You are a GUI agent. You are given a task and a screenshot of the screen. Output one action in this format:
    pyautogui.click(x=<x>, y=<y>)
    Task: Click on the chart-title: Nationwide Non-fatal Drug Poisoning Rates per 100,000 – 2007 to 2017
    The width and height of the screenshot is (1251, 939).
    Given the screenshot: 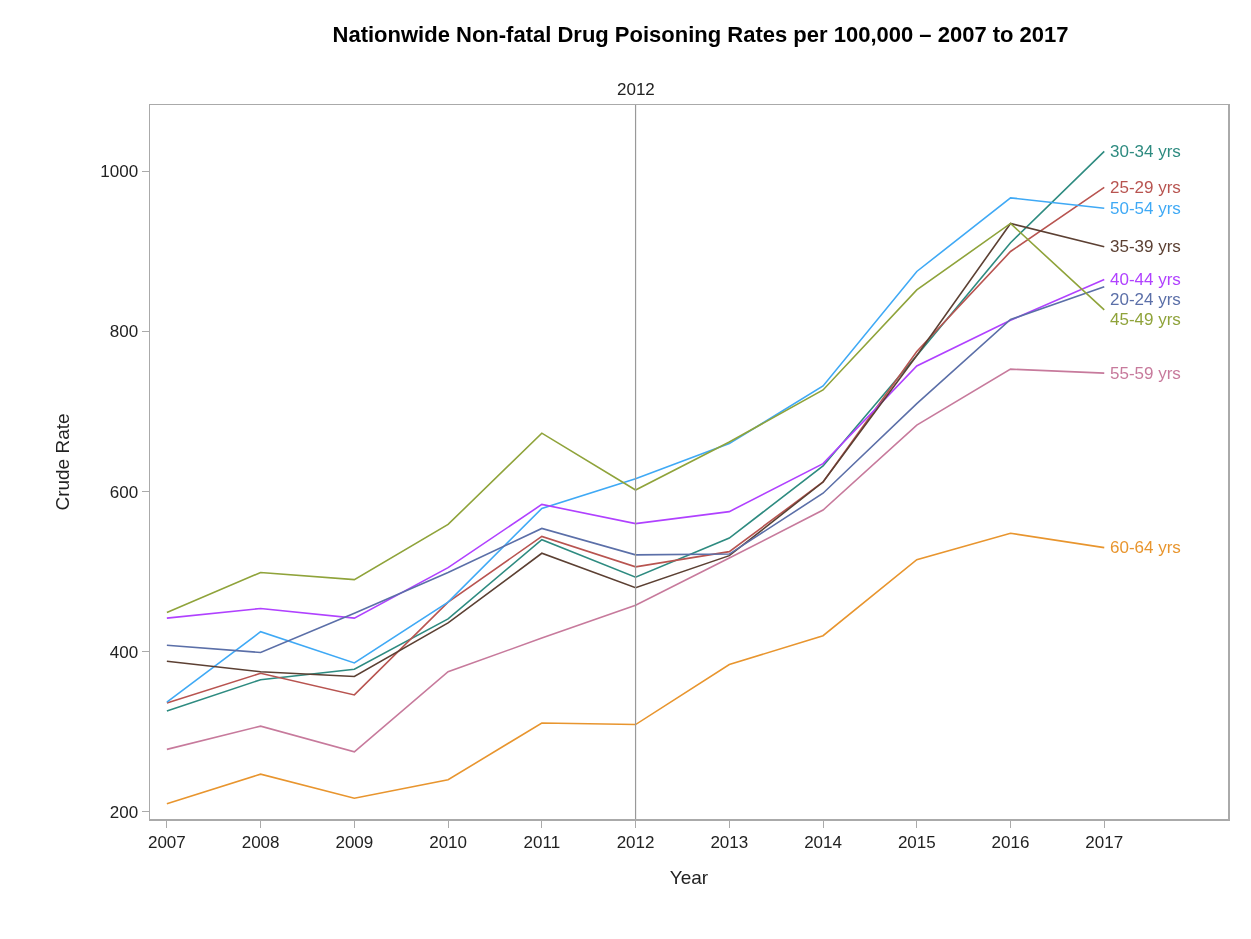 What is the action you would take?
    pyautogui.click(x=700, y=34)
    